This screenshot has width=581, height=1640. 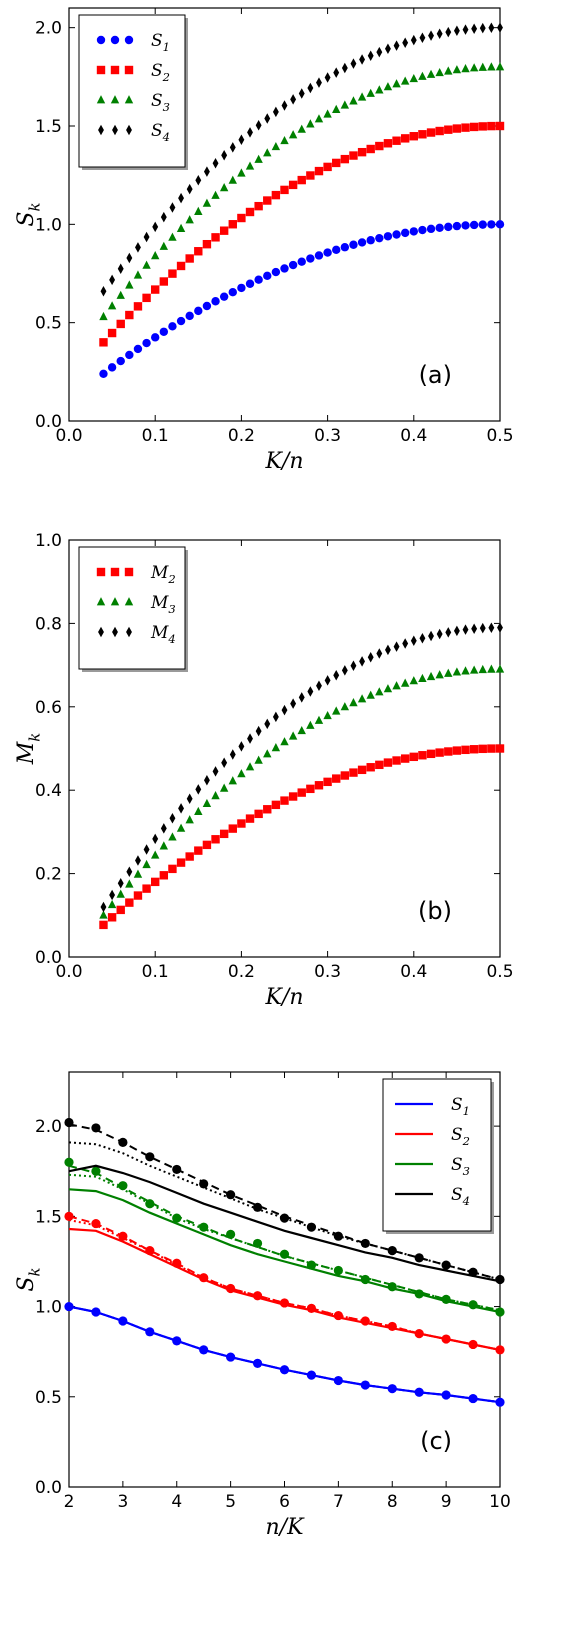 I want to click on dotted-line, so click(x=284, y=1211).